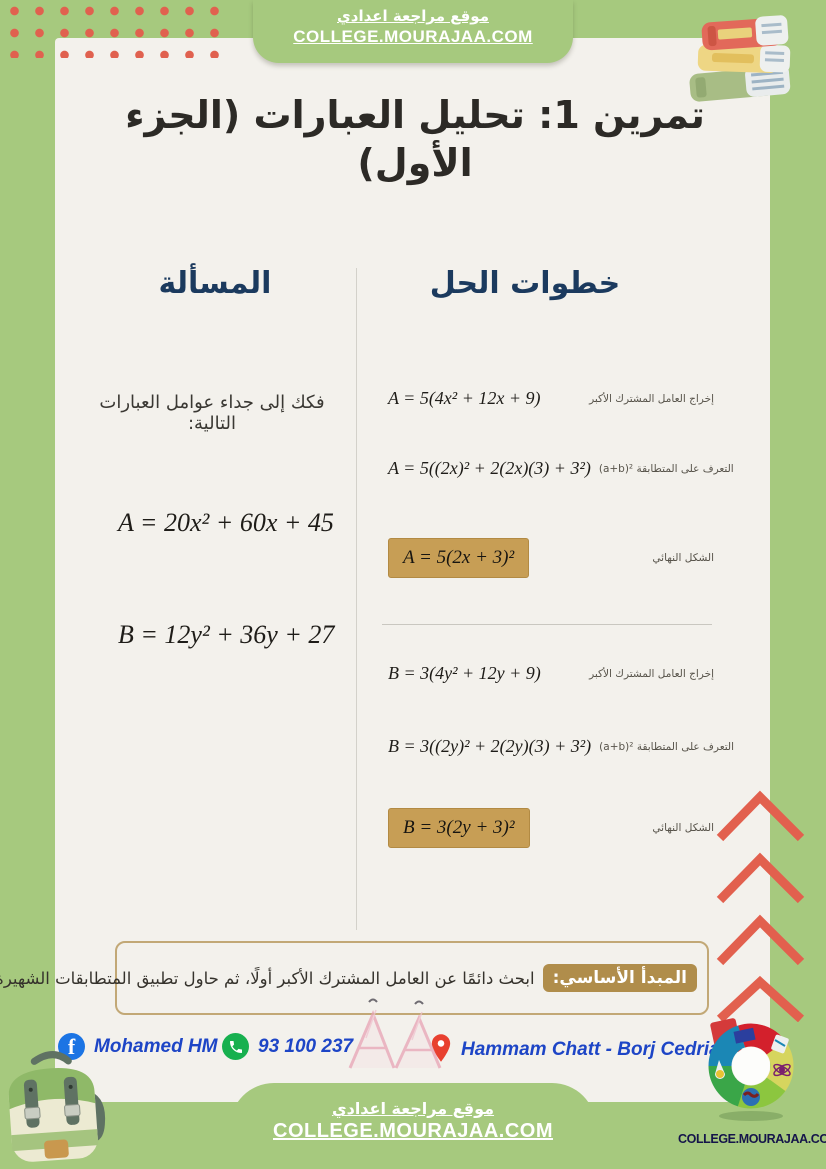 The image size is (826, 1169). I want to click on chevron-arrows-decoration, so click(760, 906).